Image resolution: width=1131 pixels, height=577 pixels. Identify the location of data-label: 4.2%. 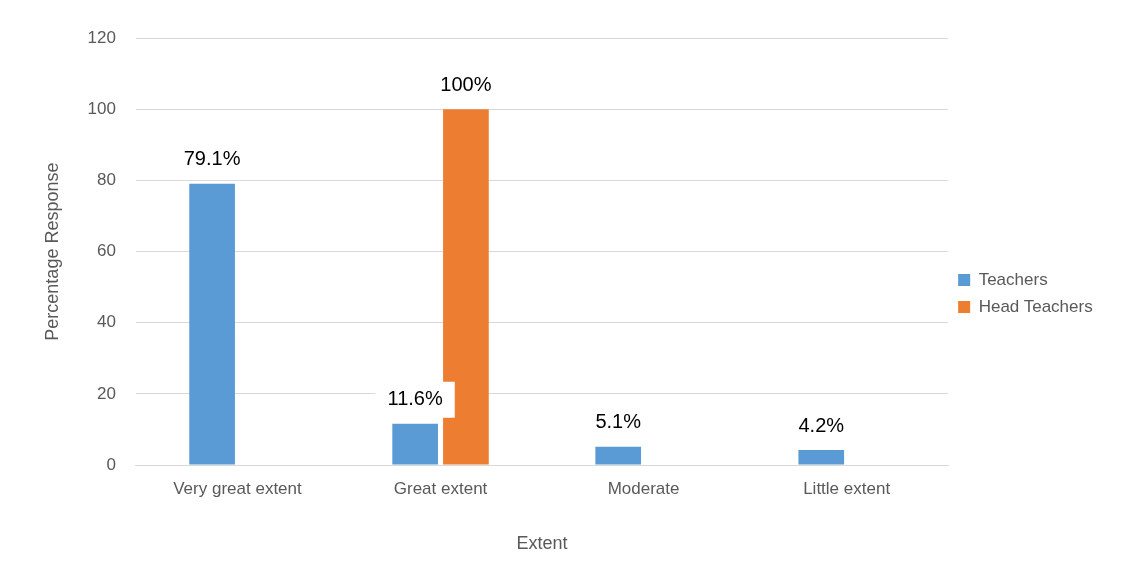
(821, 424).